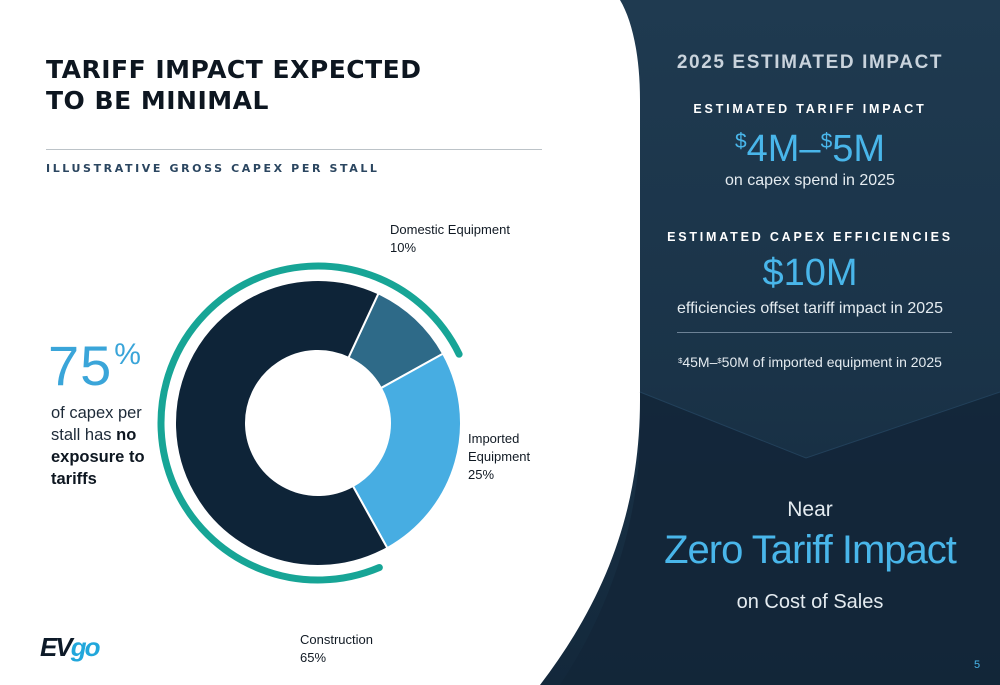 The width and height of the screenshot is (1000, 685). What do you see at coordinates (336, 639) in the screenshot?
I see `label-construction-name: Construction` at bounding box center [336, 639].